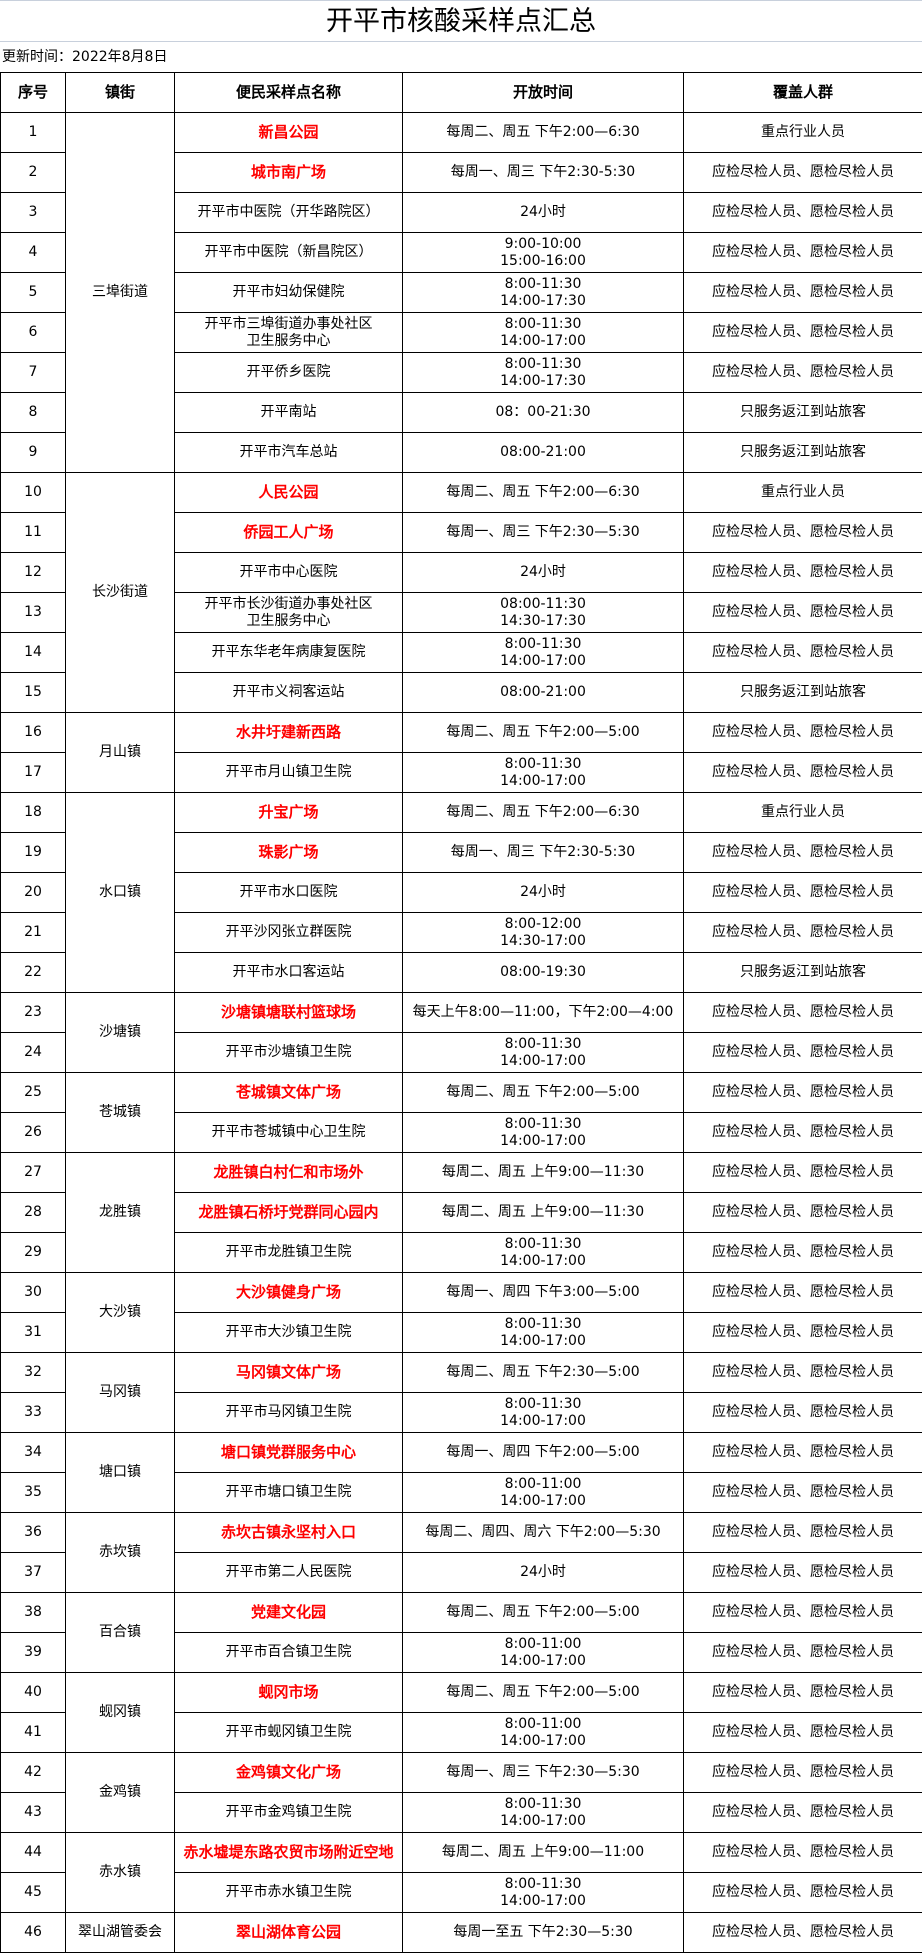 The image size is (922, 1954). Describe the element at coordinates (33, 1252) in the screenshot. I see `row-number: 29` at that location.